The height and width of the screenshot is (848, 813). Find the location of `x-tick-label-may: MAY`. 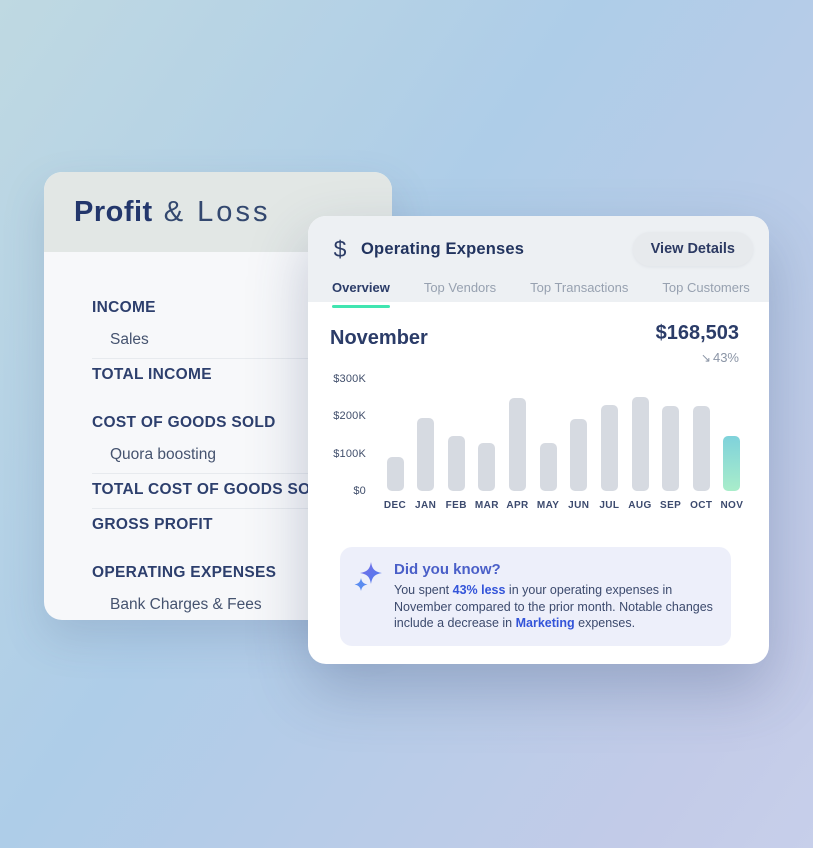

x-tick-label-may: MAY is located at coordinates (548, 505).